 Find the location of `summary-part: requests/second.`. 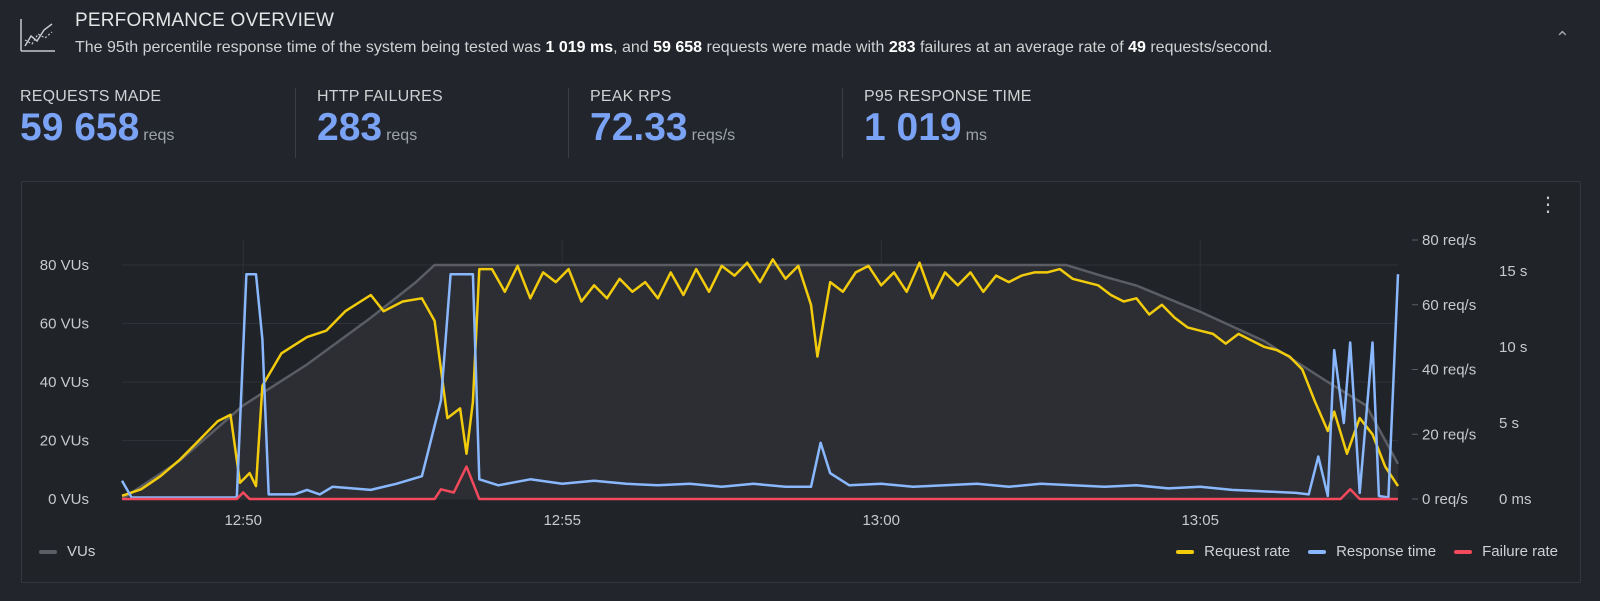

summary-part: requests/second. is located at coordinates (1209, 47).